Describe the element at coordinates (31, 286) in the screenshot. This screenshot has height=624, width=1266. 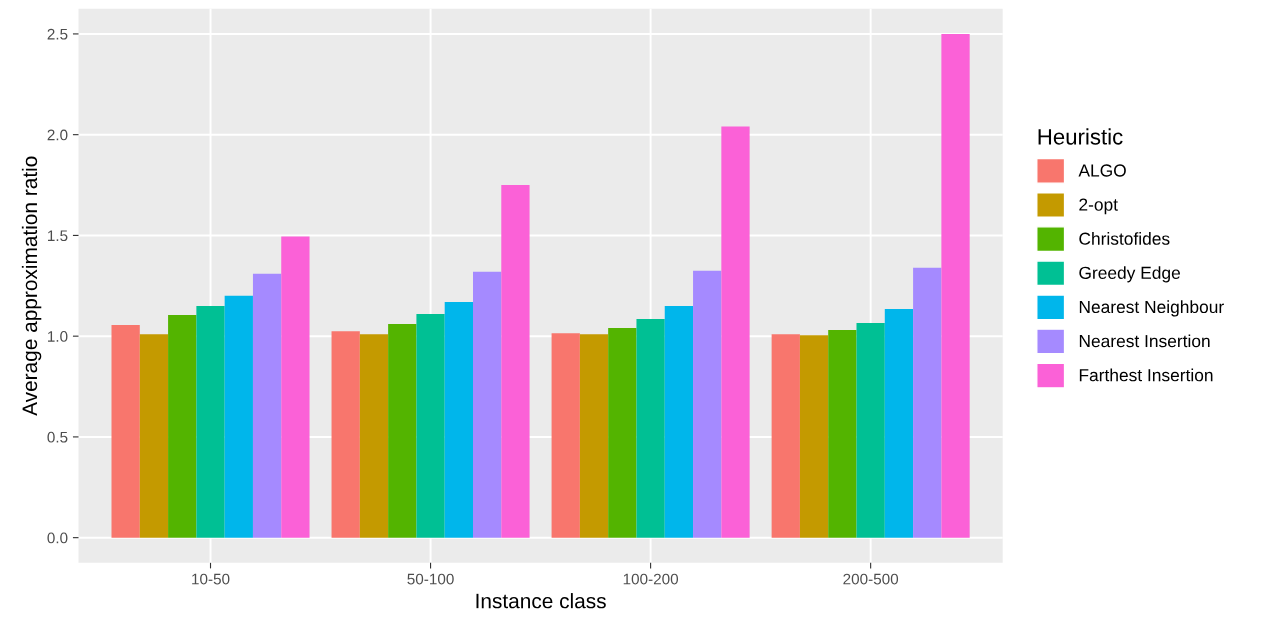
I see `y-axis-title: Average approximation ratio` at that location.